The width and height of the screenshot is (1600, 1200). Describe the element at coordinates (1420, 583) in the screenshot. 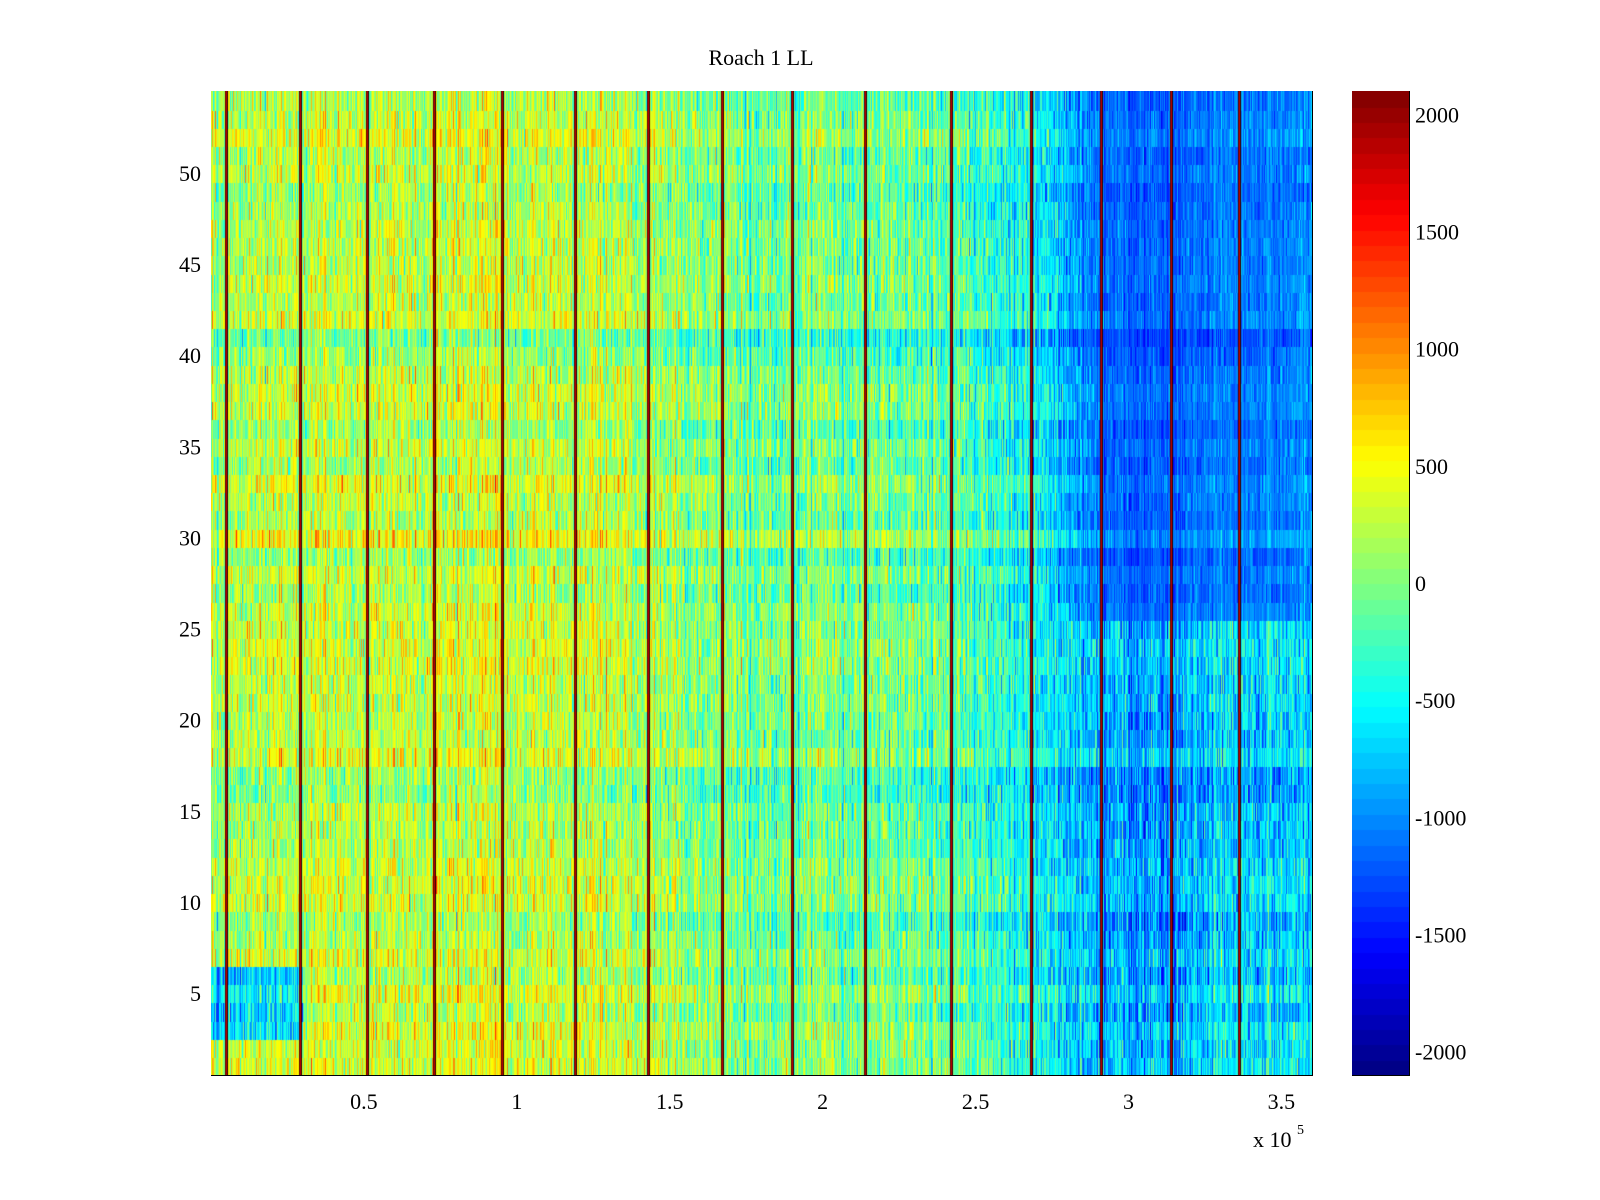

I see `colorbar-tick-label: 0` at that location.